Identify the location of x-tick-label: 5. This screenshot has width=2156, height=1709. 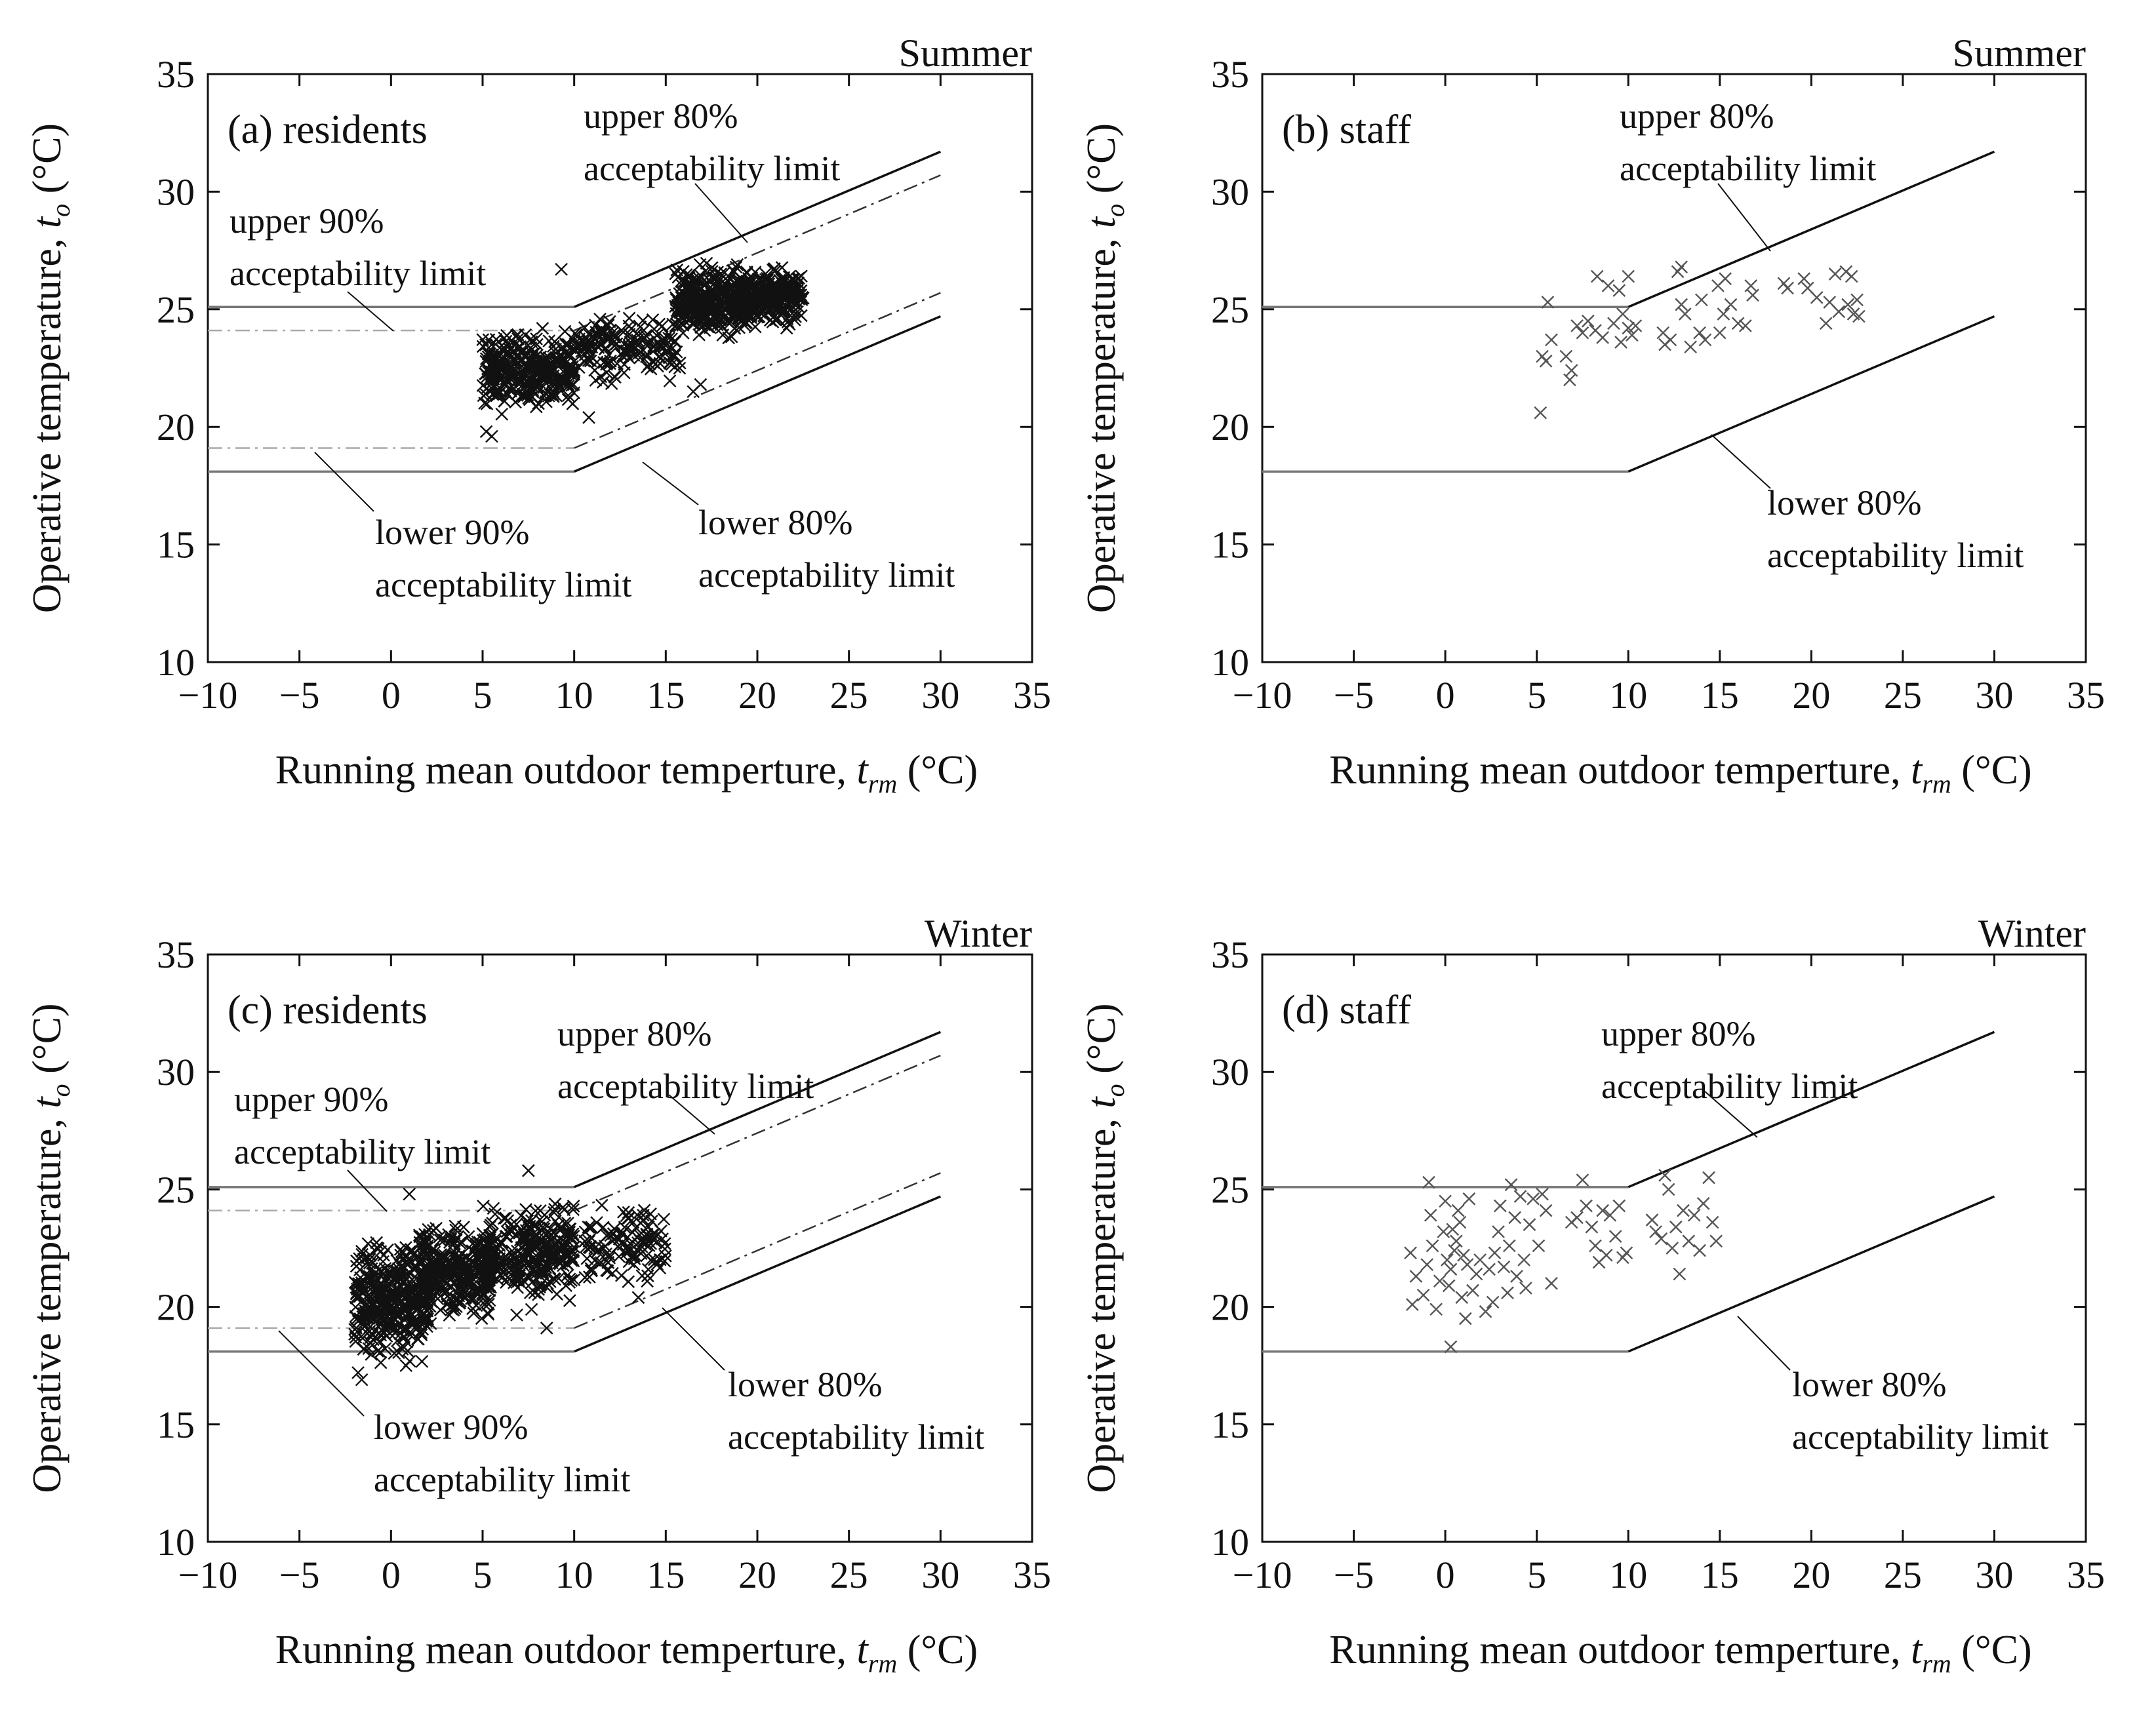
(482, 695).